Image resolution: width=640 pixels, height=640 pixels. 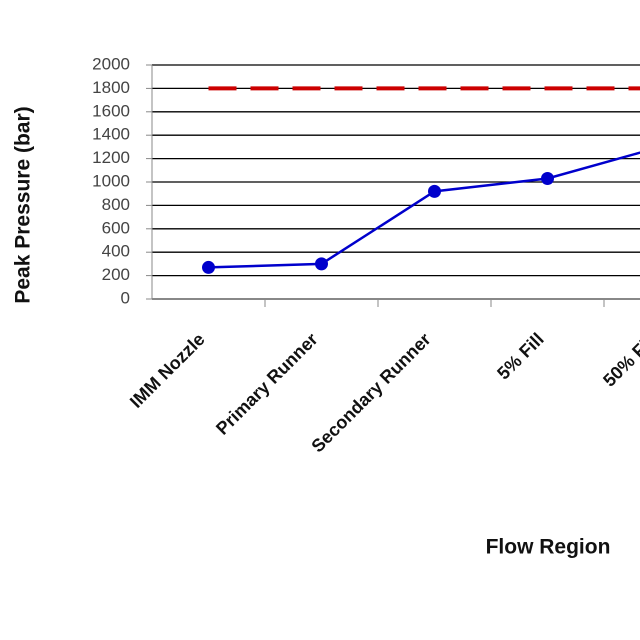 I want to click on y-tick-label: 1600, so click(x=111, y=110).